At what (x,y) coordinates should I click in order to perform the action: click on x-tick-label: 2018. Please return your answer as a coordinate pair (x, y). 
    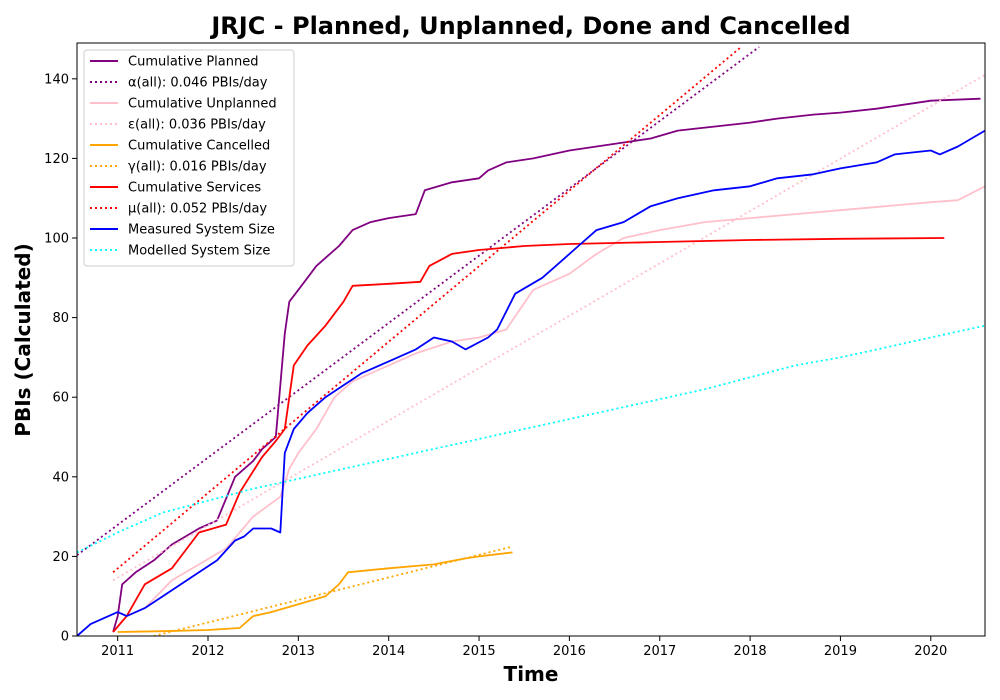
    Looking at the image, I should click on (750, 651).